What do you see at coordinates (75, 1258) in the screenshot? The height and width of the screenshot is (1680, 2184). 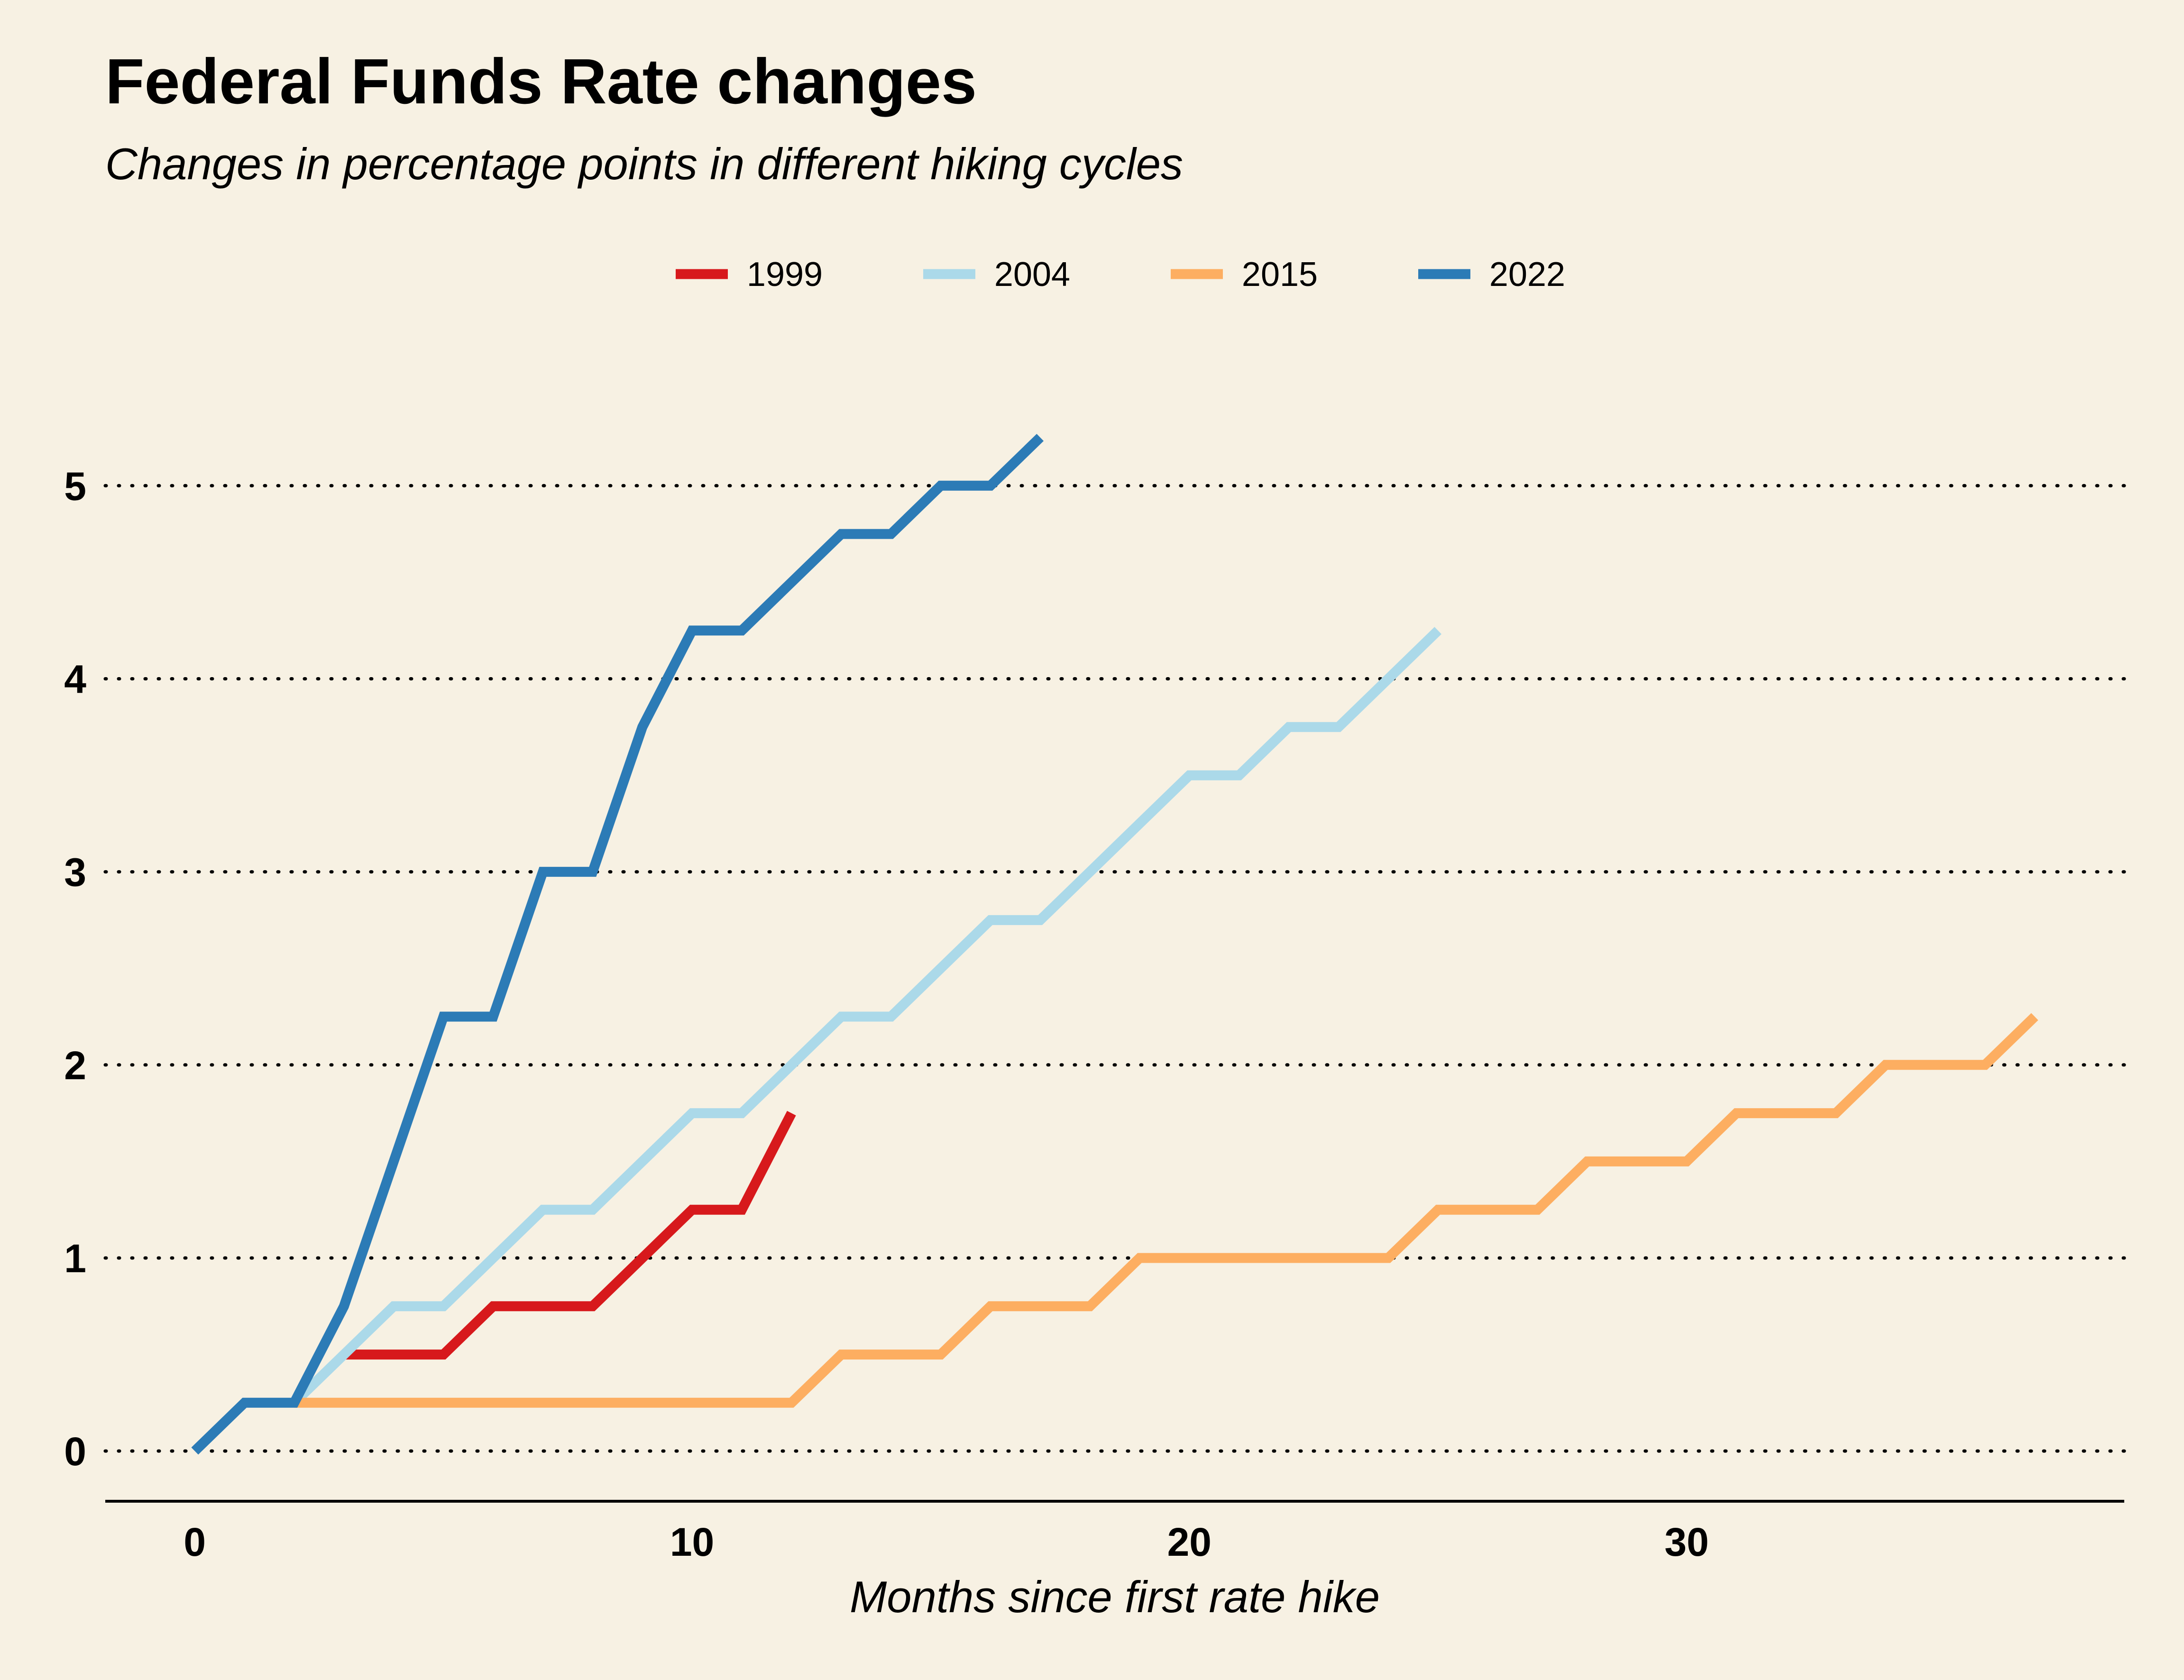 I see `y-tick-label: 1` at bounding box center [75, 1258].